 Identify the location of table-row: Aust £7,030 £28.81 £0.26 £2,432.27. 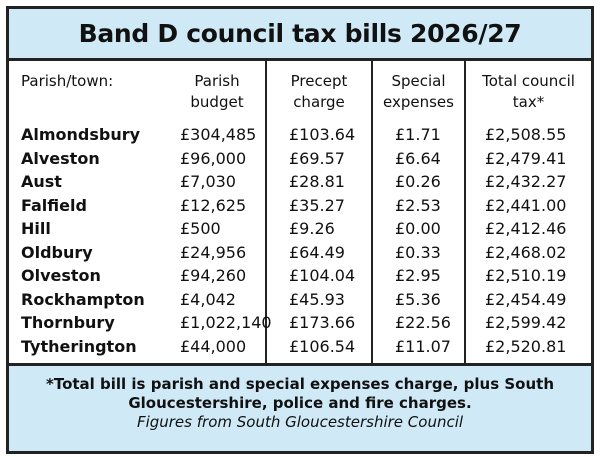
(300, 181).